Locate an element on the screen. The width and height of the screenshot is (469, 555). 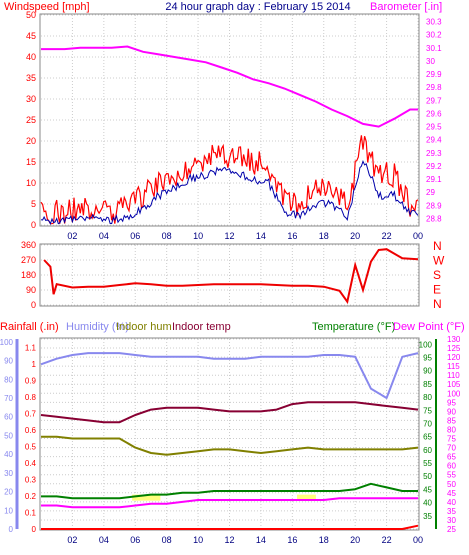
wind-direction-series is located at coordinates (231, 276).